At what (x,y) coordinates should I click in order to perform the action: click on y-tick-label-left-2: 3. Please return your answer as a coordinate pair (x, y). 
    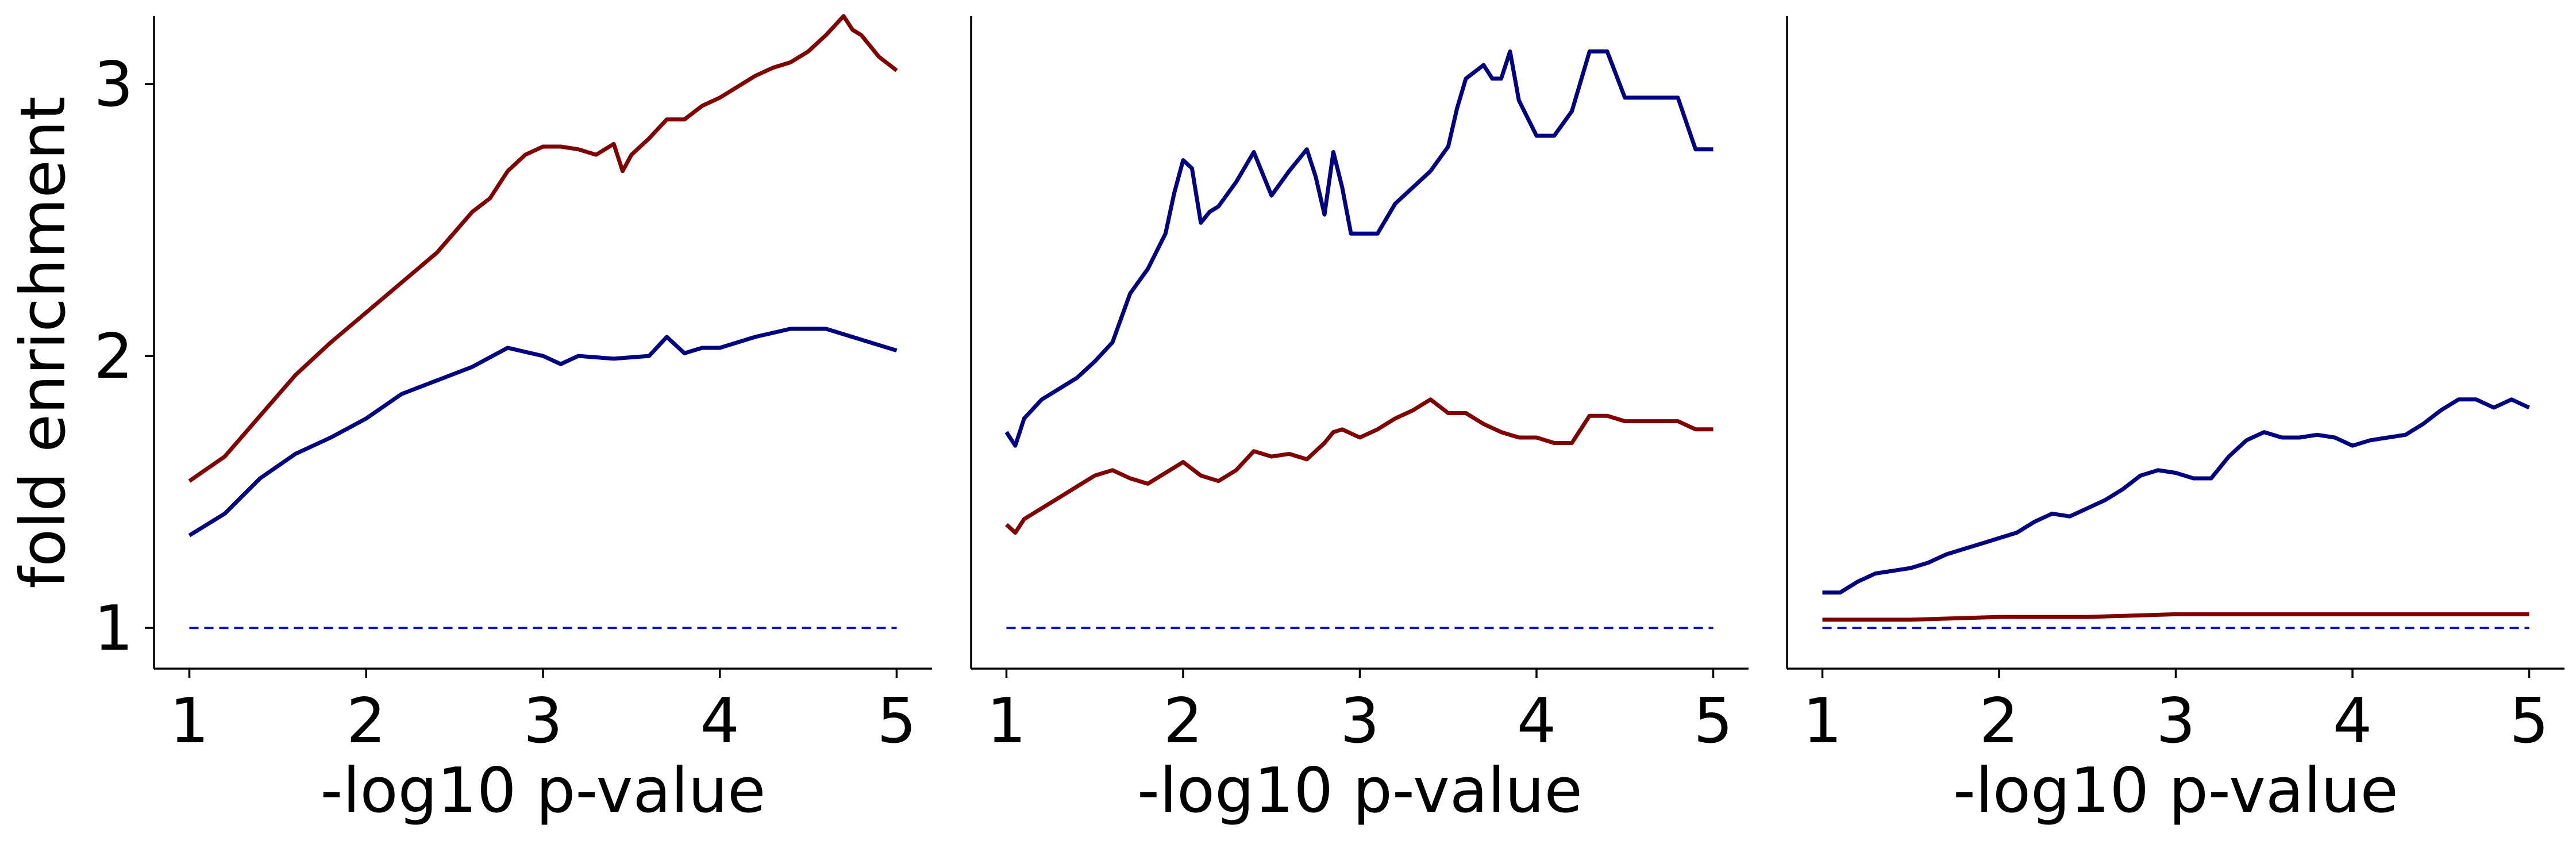
    Looking at the image, I should click on (113, 85).